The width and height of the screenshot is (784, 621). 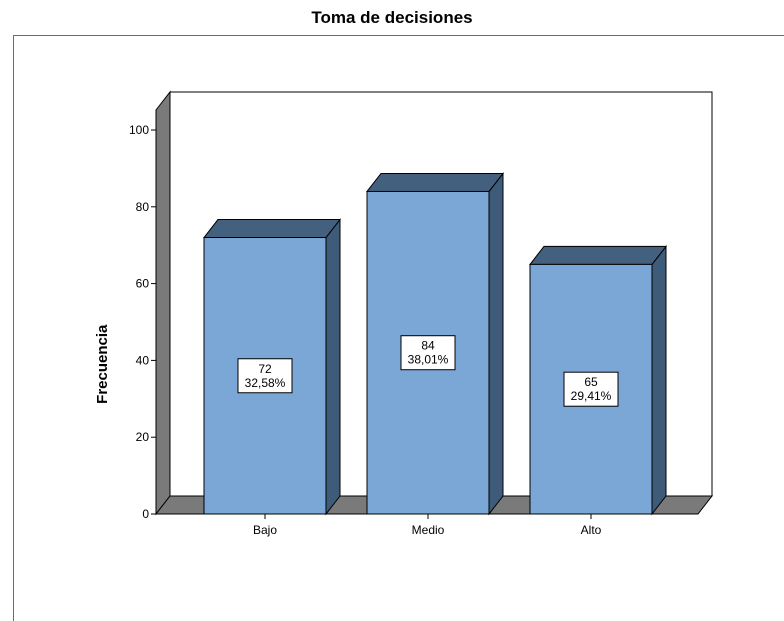 I want to click on data-label-count-medio: 84, so click(x=428, y=346).